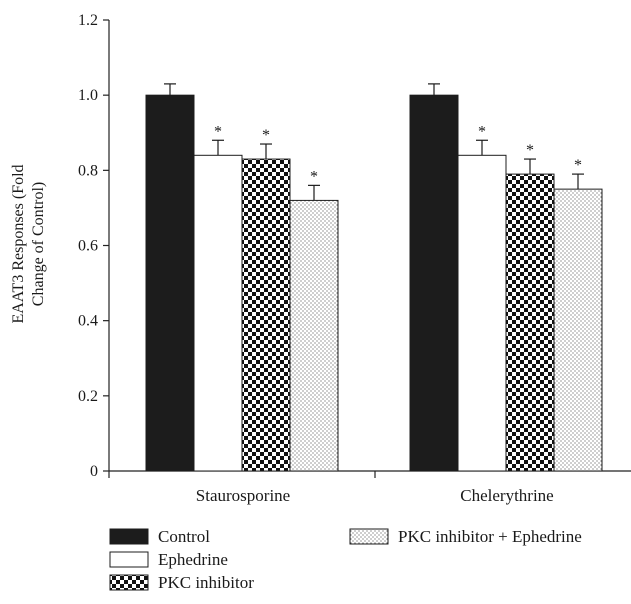 Image resolution: width=631 pixels, height=604 pixels. Describe the element at coordinates (490, 536) in the screenshot. I see `legend-label: PKC inhibitor + Ephedrine` at that location.